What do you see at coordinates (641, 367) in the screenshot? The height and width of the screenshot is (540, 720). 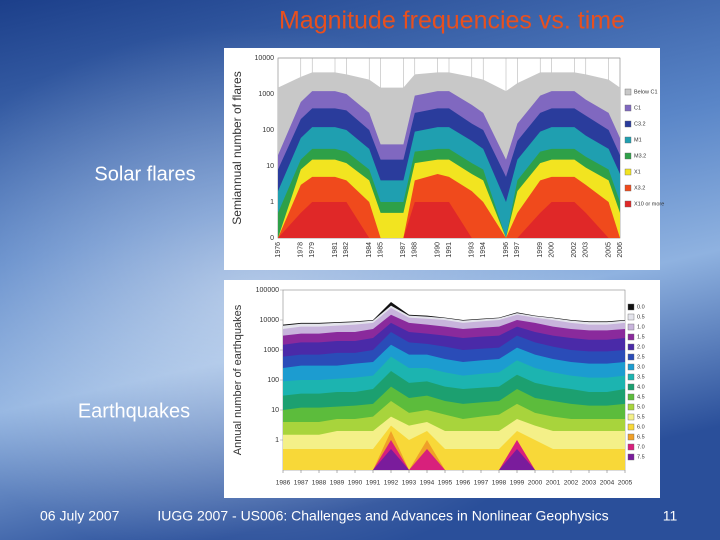 I see `legend-label: 3.0` at bounding box center [641, 367].